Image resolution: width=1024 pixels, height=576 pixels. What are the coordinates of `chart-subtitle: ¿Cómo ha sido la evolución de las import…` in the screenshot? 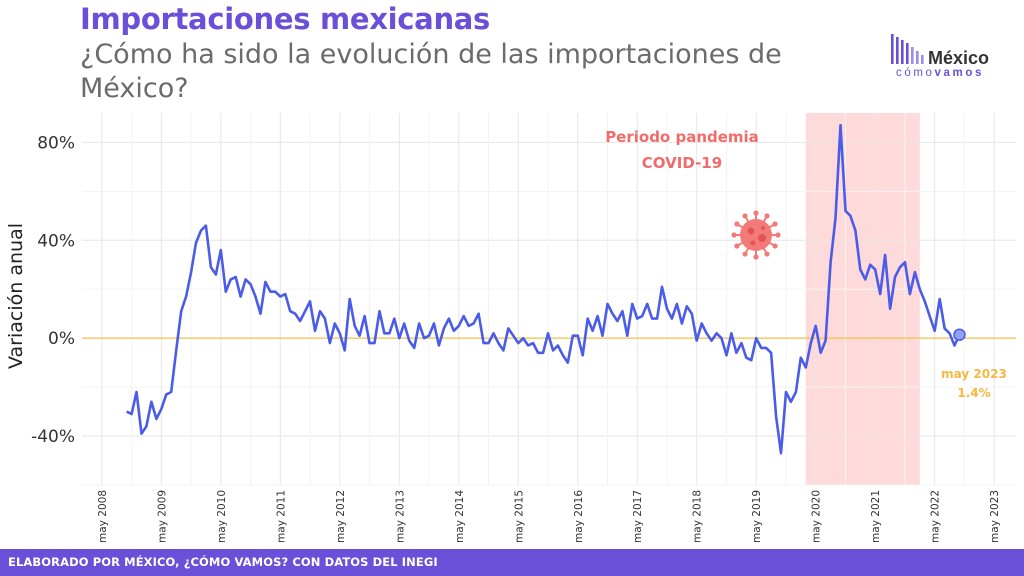 It's located at (431, 71).